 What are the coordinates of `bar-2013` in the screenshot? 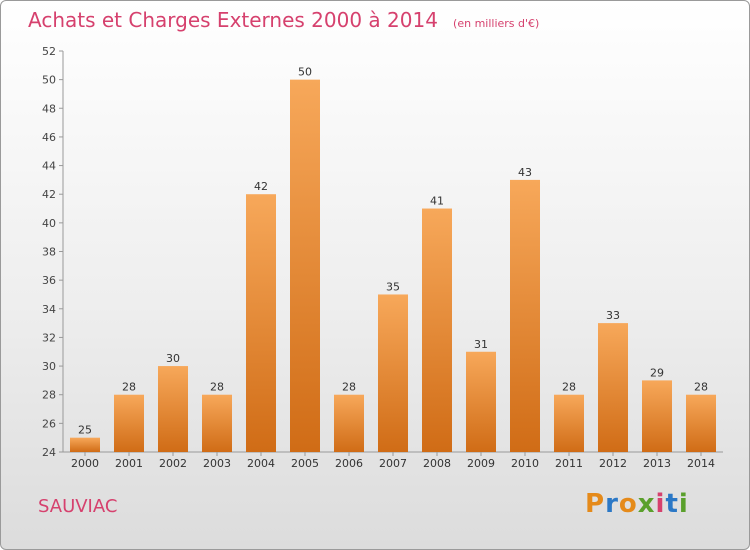 It's located at (657, 416).